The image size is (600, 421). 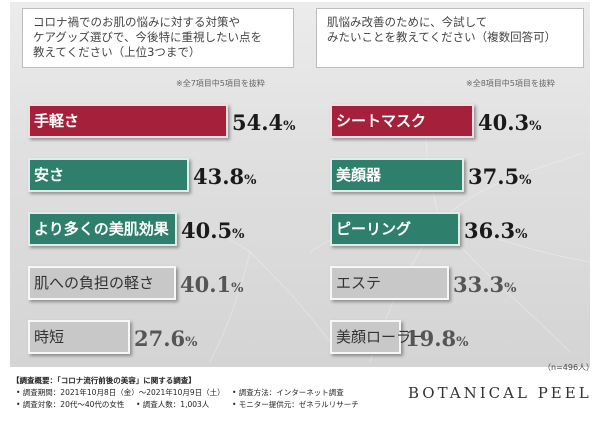 What do you see at coordinates (510, 83) in the screenshot?
I see `right-note: ※全8項目中5項目を抜粋` at bounding box center [510, 83].